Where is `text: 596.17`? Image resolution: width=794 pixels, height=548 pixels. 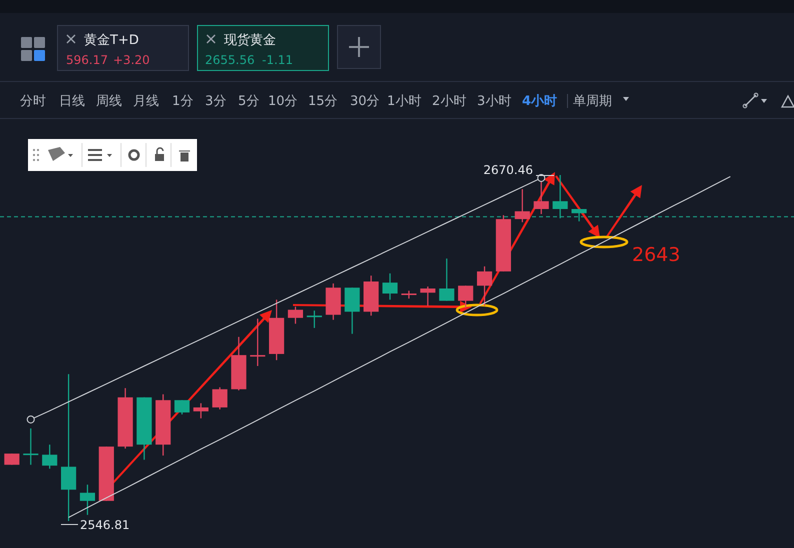 text: 596.17 is located at coordinates (87, 60).